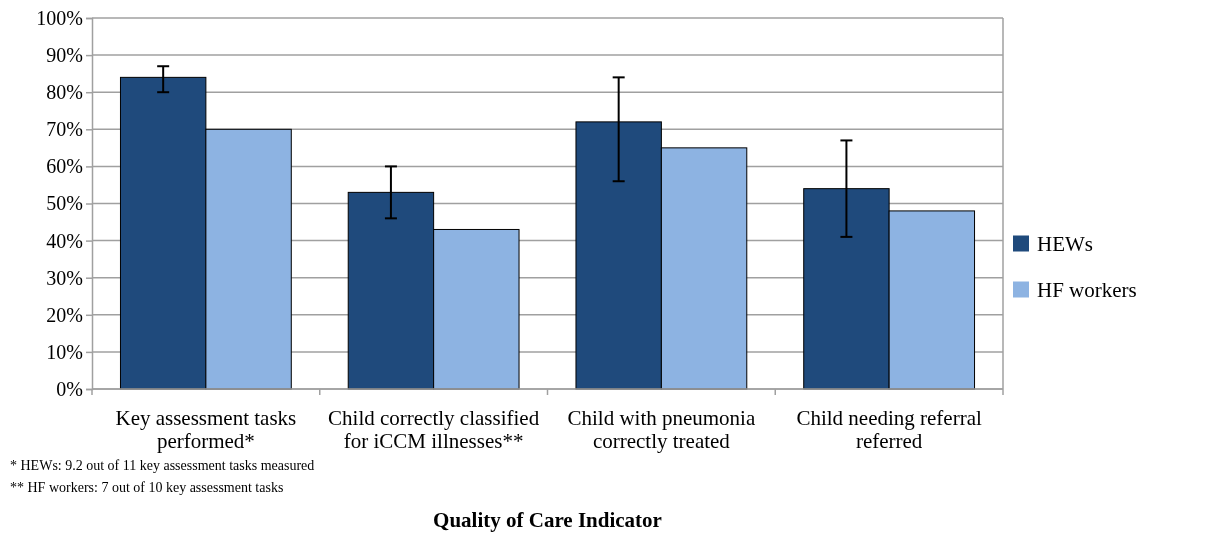 Image resolution: width=1207 pixels, height=544 pixels. What do you see at coordinates (59, 17) in the screenshot?
I see `y-tick-label: 100%` at bounding box center [59, 17].